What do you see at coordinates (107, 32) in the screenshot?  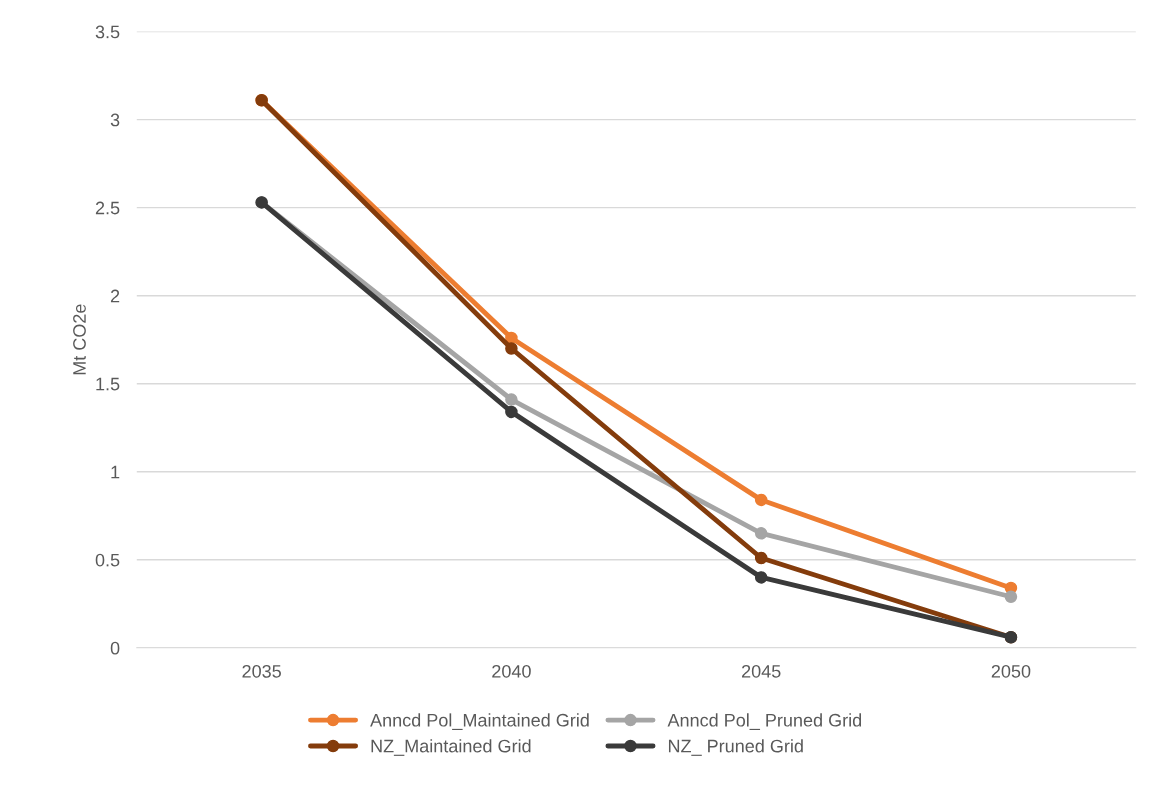 I see `y-tick-label: 3.5` at bounding box center [107, 32].